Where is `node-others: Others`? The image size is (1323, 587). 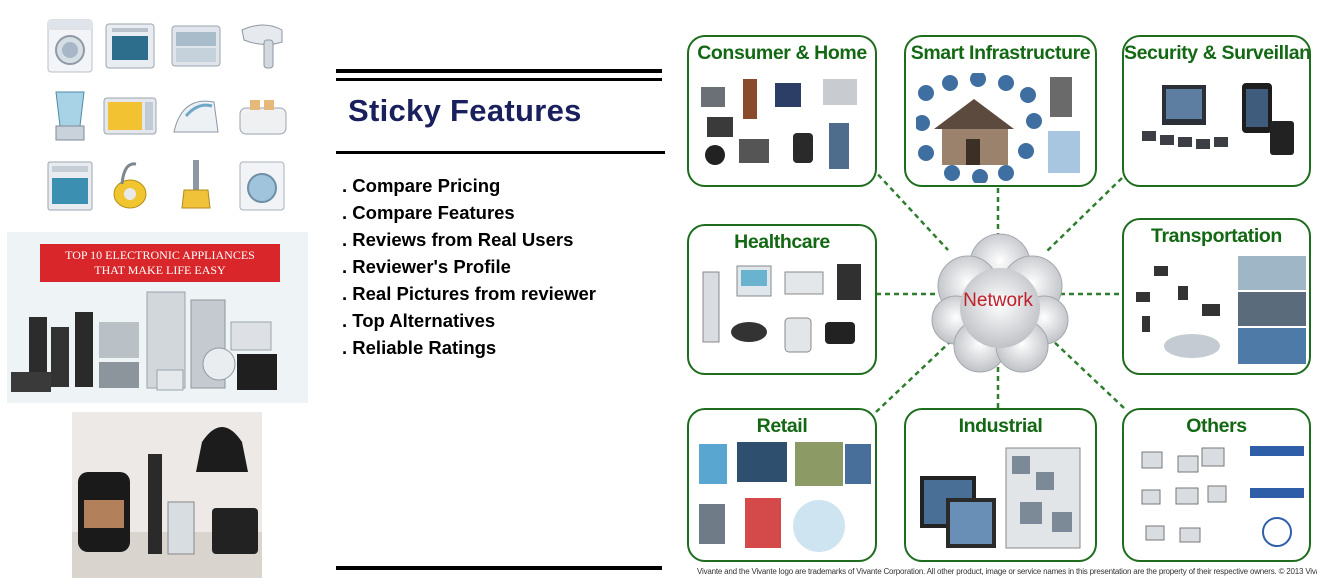 node-others: Others is located at coordinates (1216, 485).